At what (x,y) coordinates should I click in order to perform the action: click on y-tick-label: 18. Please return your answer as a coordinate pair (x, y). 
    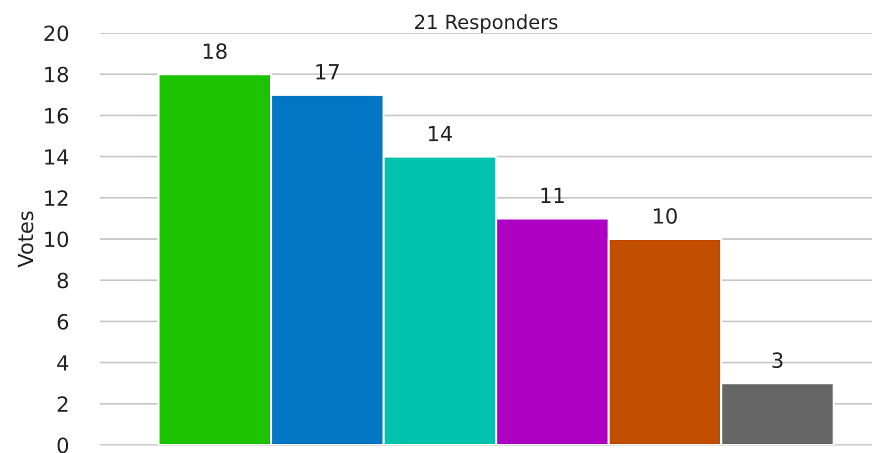
    Looking at the image, I should click on (56, 74).